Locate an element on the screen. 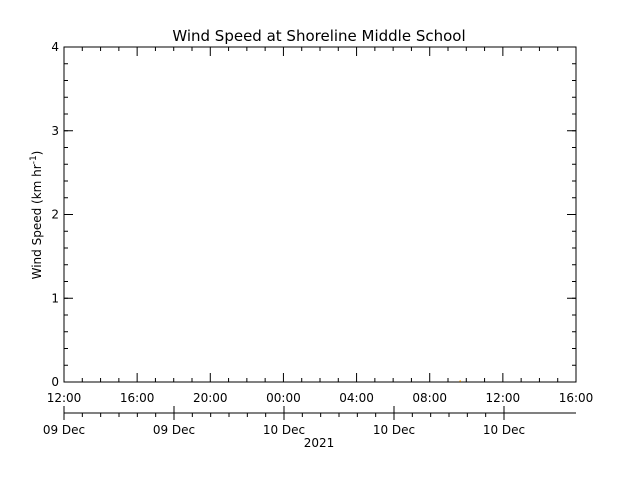 The width and height of the screenshot is (640, 480). y-tick-label: 4 is located at coordinates (55, 47).